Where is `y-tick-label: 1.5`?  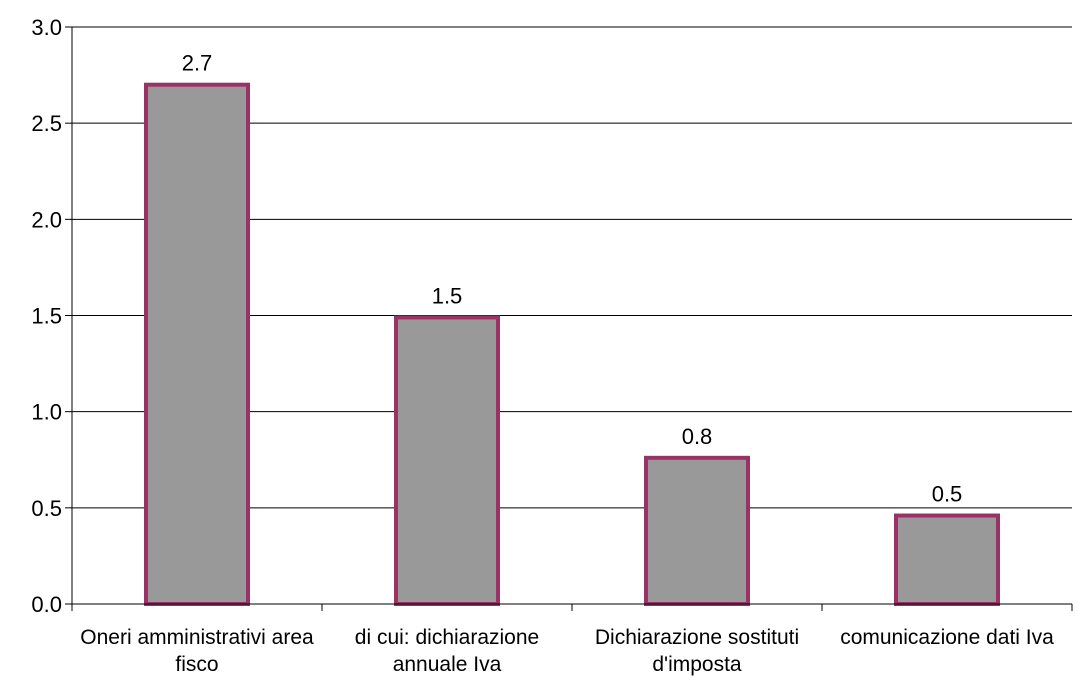 y-tick-label: 1.5 is located at coordinates (46, 316).